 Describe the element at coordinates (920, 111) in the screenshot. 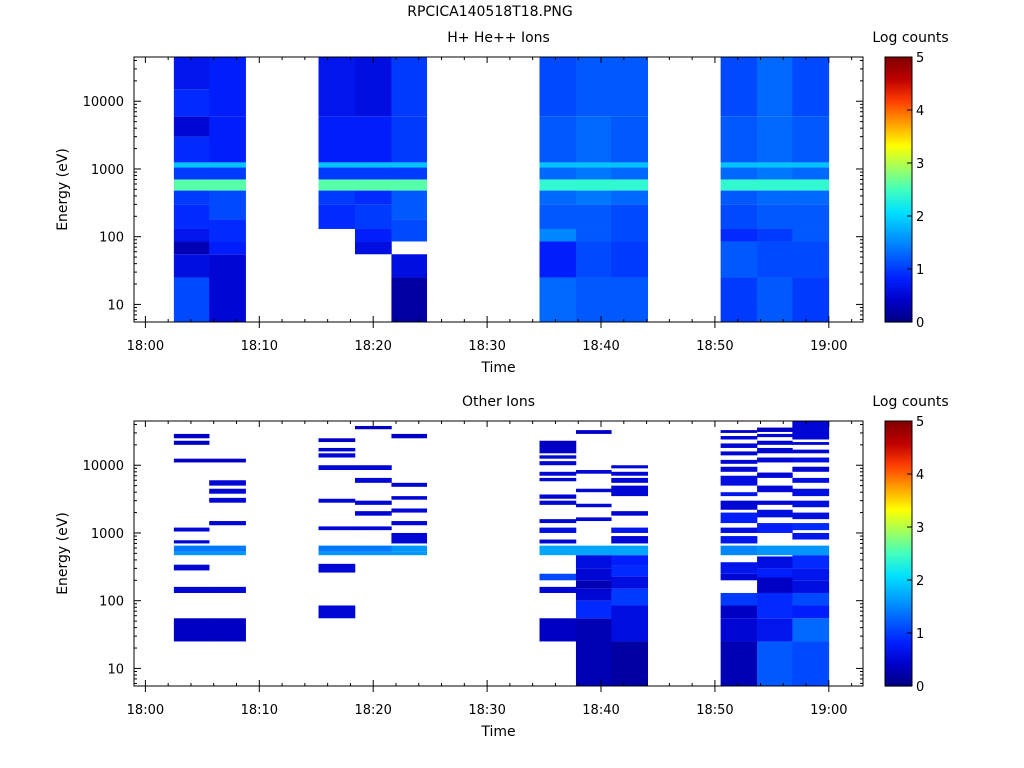

I see `colorbar-tick-label: 4` at that location.